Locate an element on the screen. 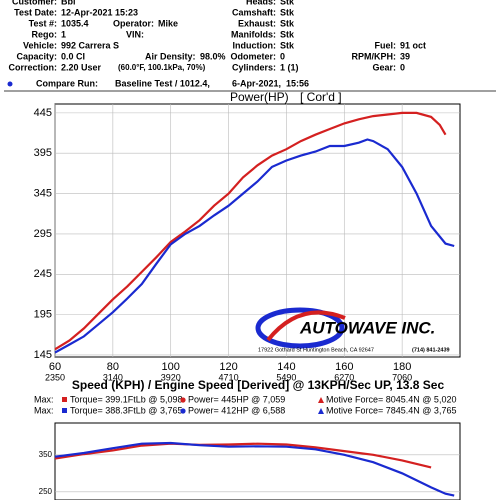  y-tick-label: 350 is located at coordinates (46, 454).